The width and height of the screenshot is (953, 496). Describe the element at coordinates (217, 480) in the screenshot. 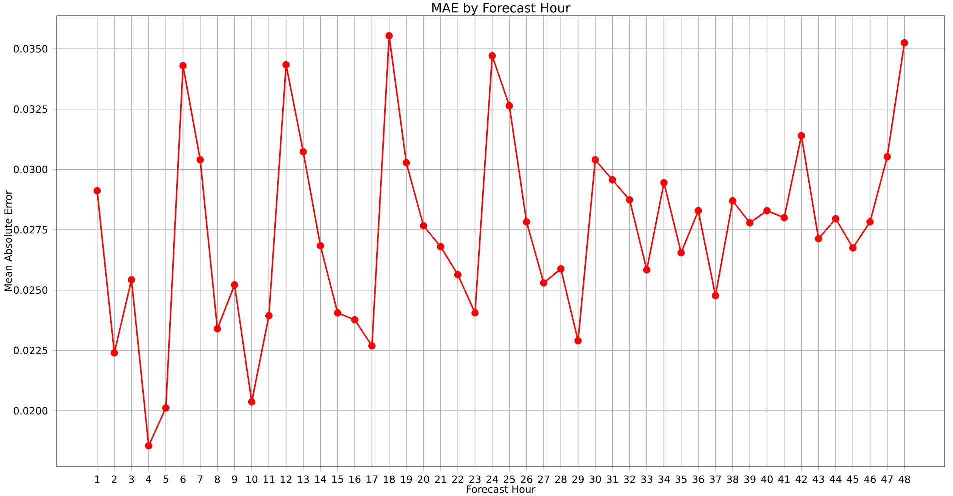

I see `x-tick-label: 8` at that location.